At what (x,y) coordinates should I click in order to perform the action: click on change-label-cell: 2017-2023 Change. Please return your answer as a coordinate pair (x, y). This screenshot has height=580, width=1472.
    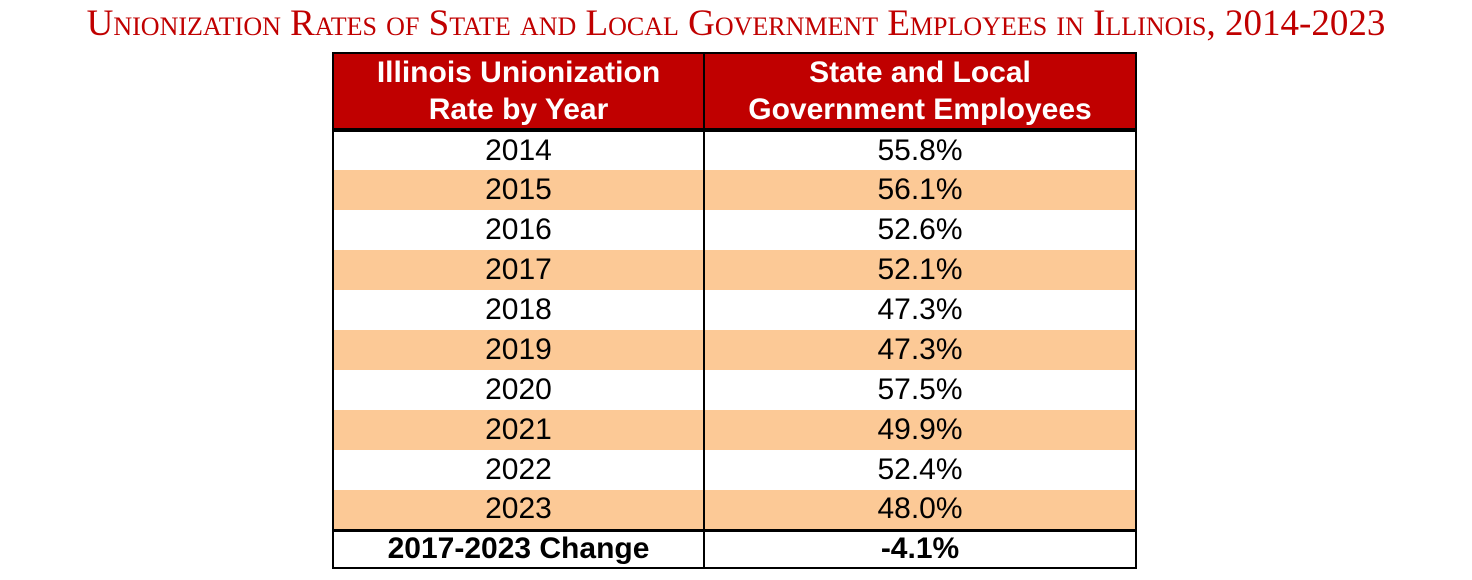
    Looking at the image, I should click on (518, 548).